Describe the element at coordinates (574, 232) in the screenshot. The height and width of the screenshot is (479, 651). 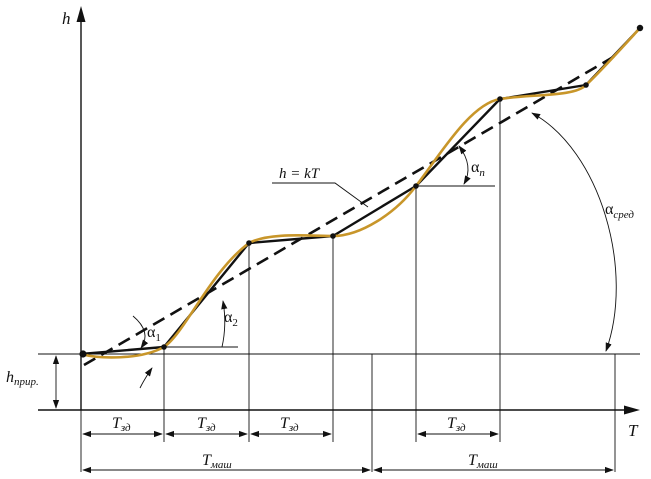
I see `alpha-avg-arc` at that location.